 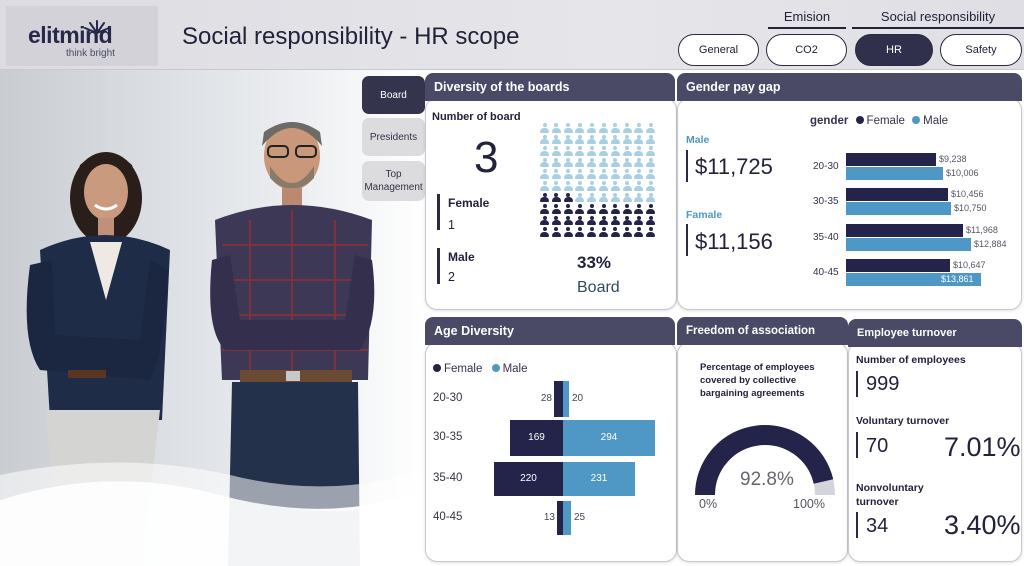 What do you see at coordinates (708, 504) in the screenshot?
I see `freedom-min-label: 0%` at bounding box center [708, 504].